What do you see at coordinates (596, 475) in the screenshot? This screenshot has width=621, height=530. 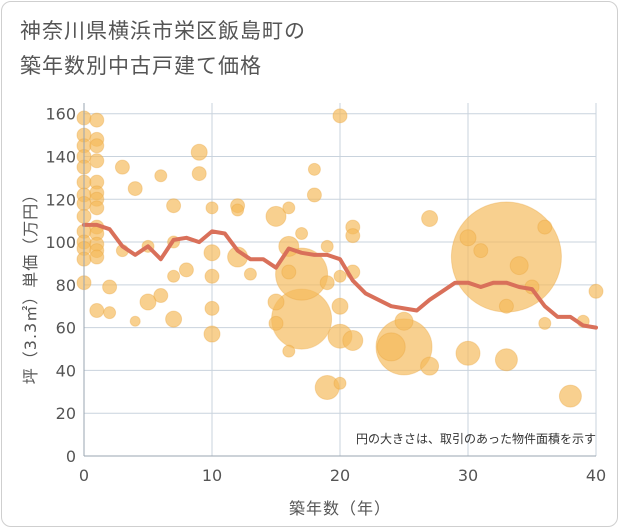 I see `x-tick-label: 40` at bounding box center [596, 475].